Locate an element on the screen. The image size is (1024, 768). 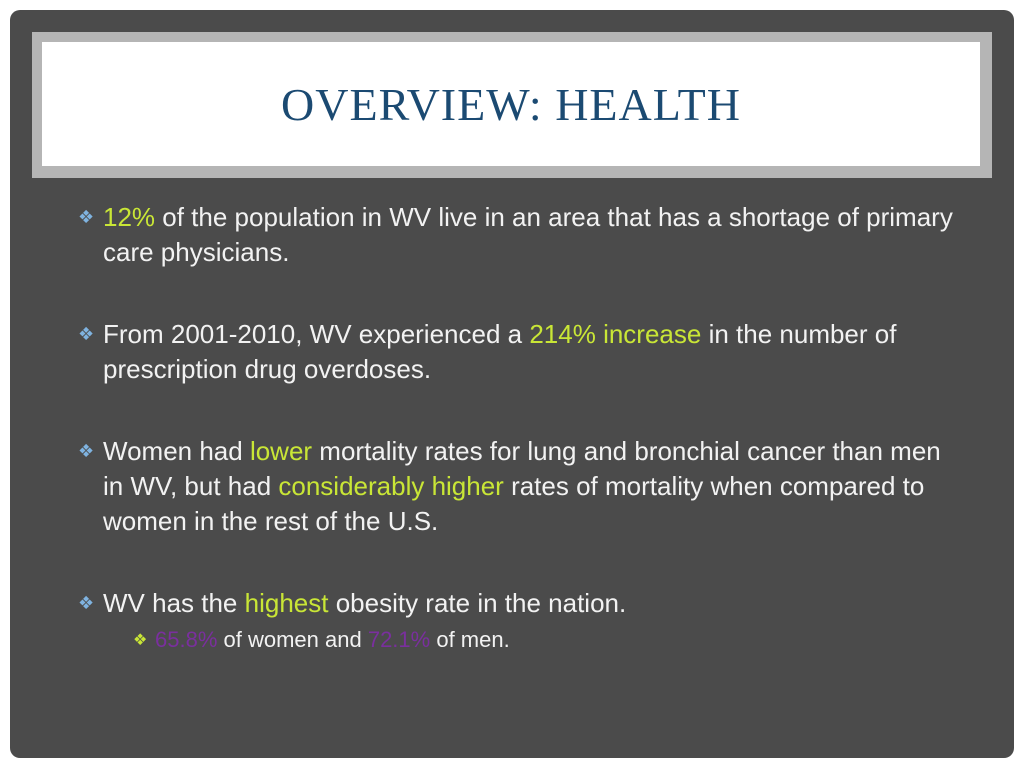
text: From 2001-2010, WV experienced a is located at coordinates (316, 334).